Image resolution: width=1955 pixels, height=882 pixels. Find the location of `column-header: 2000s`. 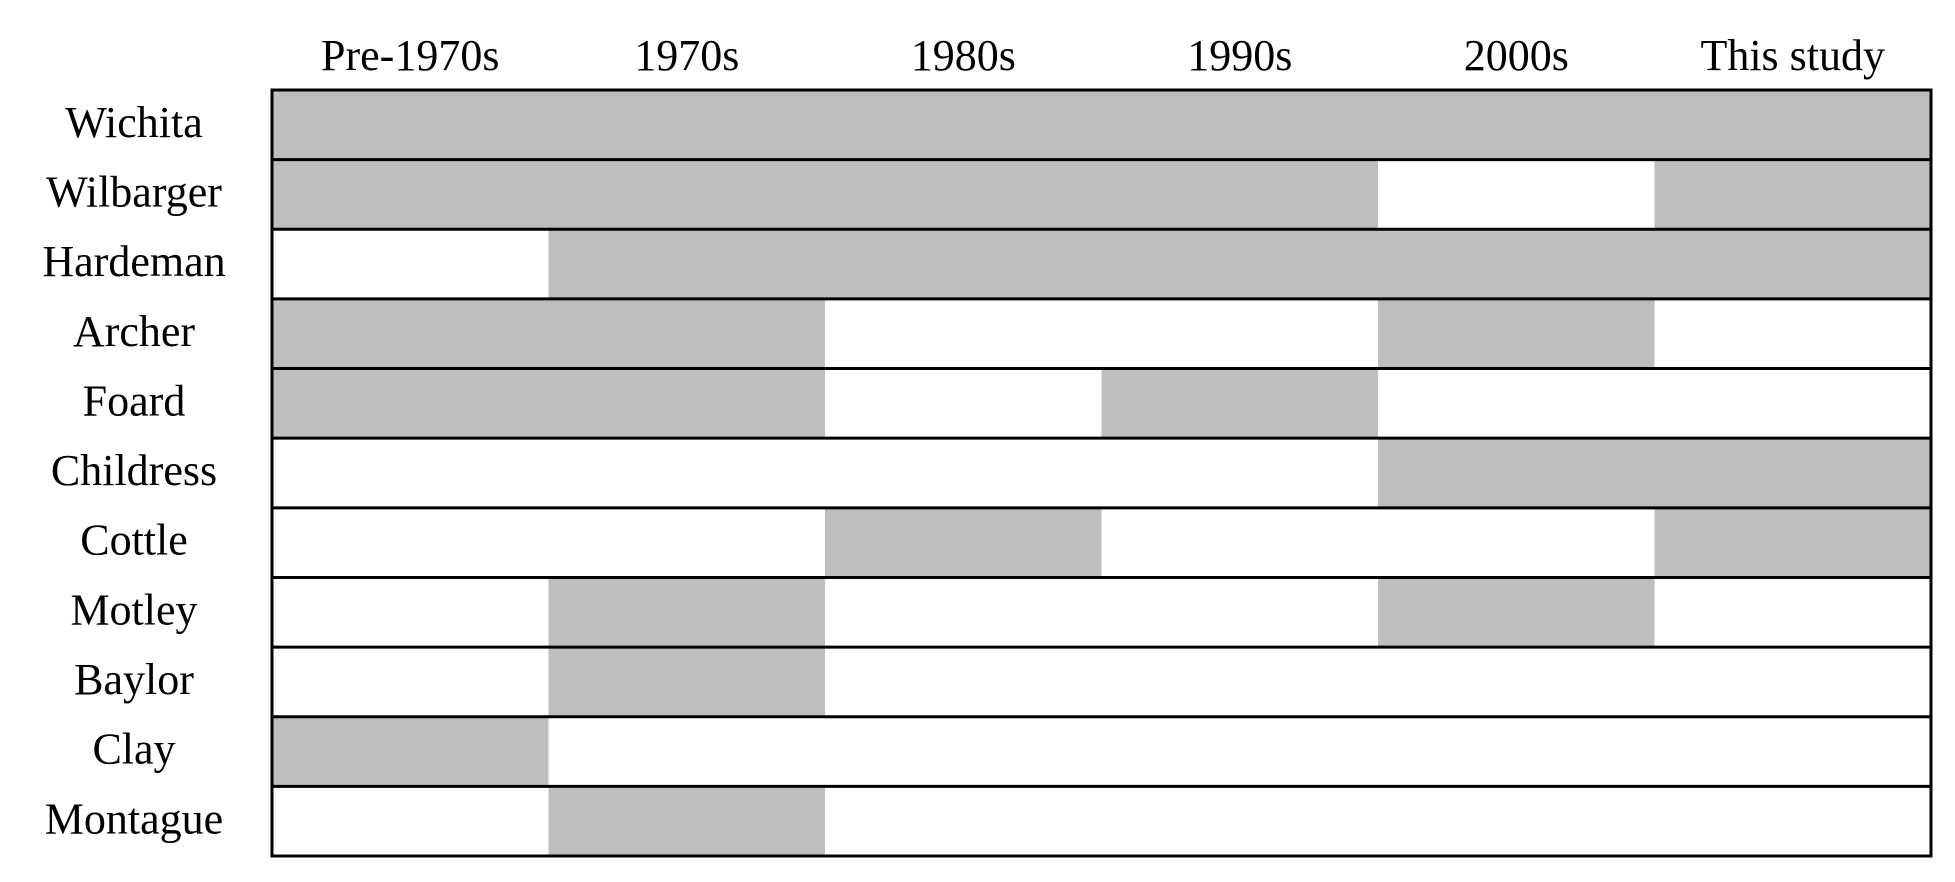

column-header: 2000s is located at coordinates (1516, 55).